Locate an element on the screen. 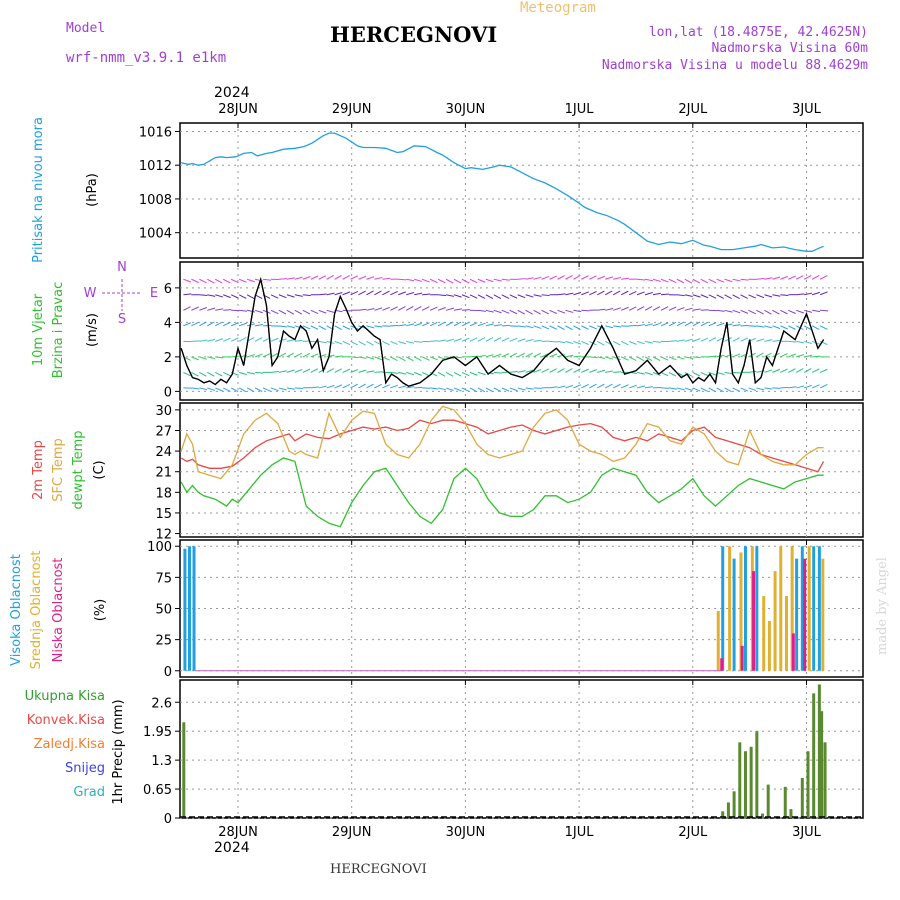 The image size is (900, 900). top-date-label: 28JUN is located at coordinates (238, 109).